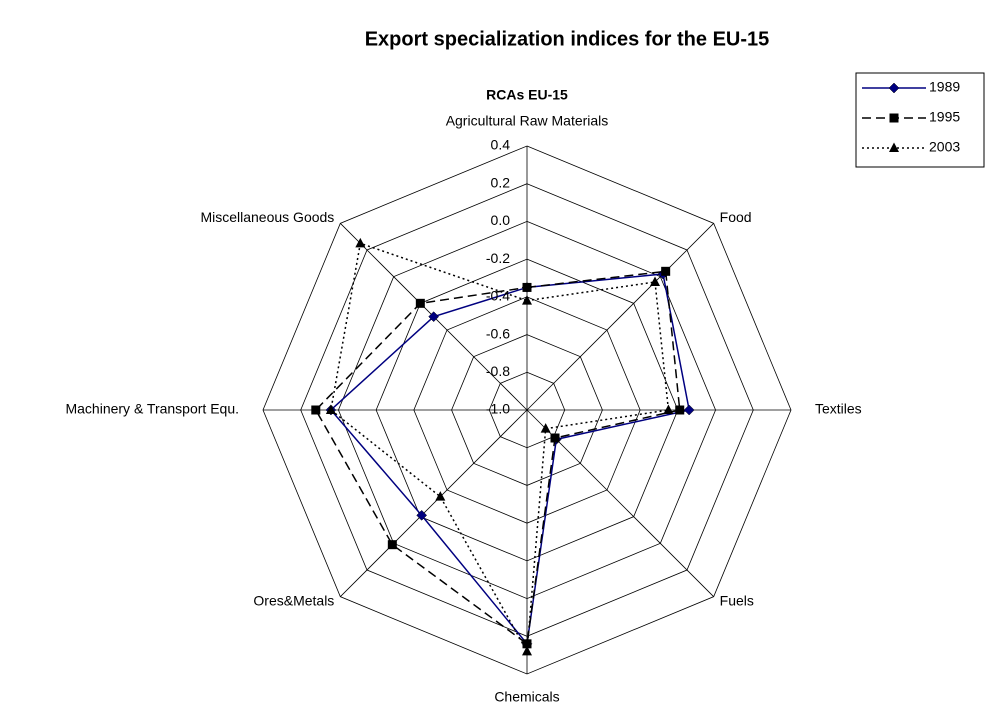  What do you see at coordinates (944, 117) in the screenshot?
I see `legend-label: 1995` at bounding box center [944, 117].